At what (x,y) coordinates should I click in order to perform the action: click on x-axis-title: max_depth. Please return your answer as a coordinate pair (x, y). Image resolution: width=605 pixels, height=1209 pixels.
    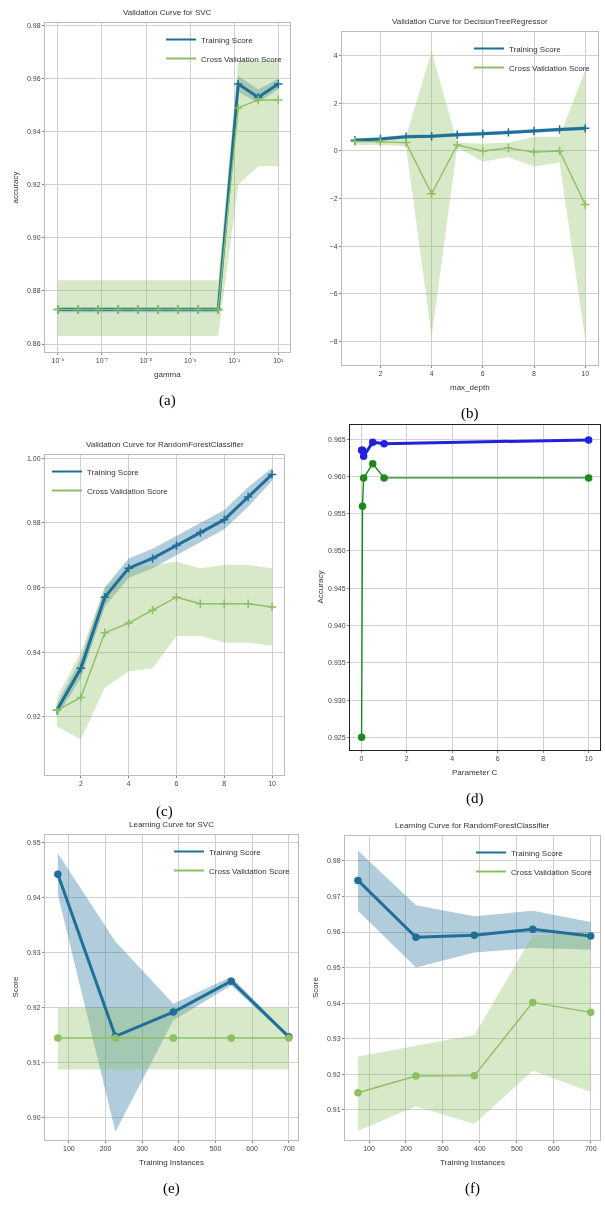
    Looking at the image, I should click on (470, 387).